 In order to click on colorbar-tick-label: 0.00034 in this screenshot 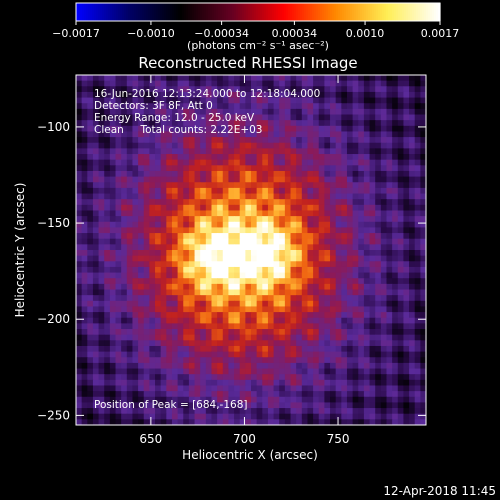, I will do `click(295, 33)`.